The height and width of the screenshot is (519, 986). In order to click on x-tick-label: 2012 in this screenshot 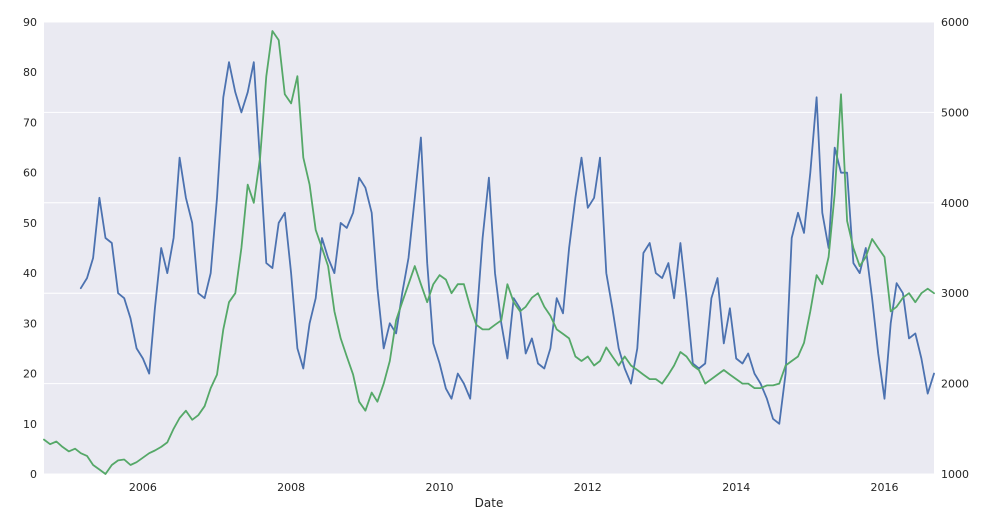, I will do `click(588, 487)`.